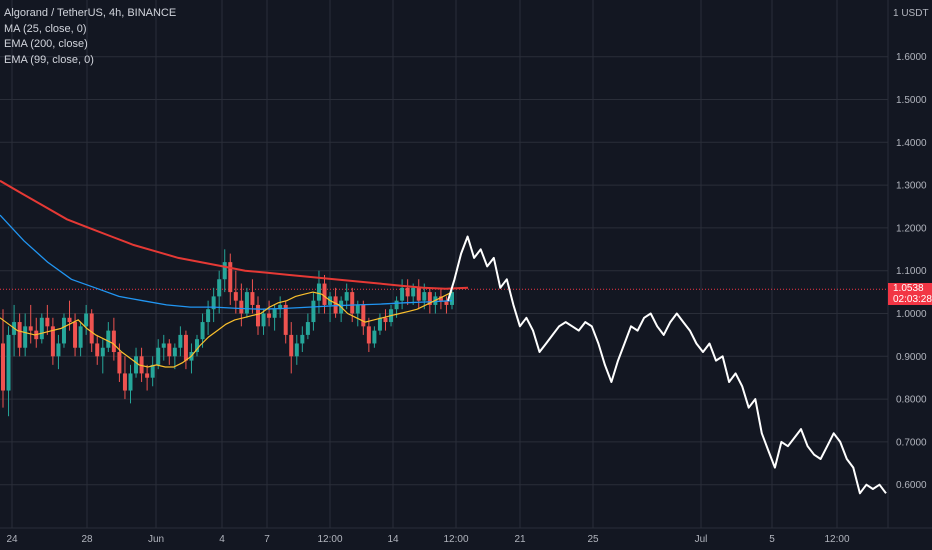 The height and width of the screenshot is (550, 932). What do you see at coordinates (911, 485) in the screenshot?
I see `price-tick-label: 0.6000` at bounding box center [911, 485].